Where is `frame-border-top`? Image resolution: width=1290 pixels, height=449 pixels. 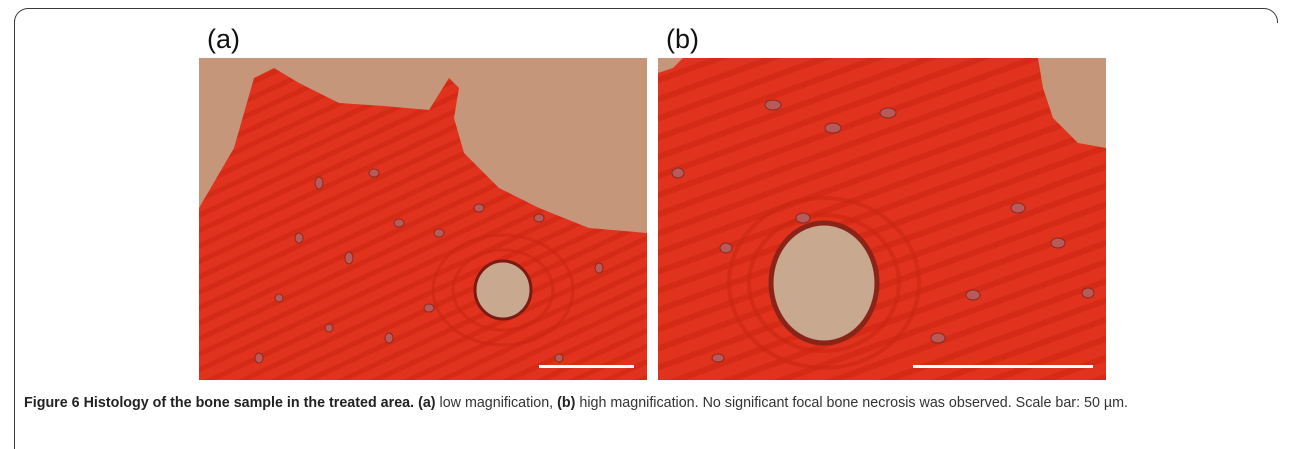 frame-border-top is located at coordinates (646, 15).